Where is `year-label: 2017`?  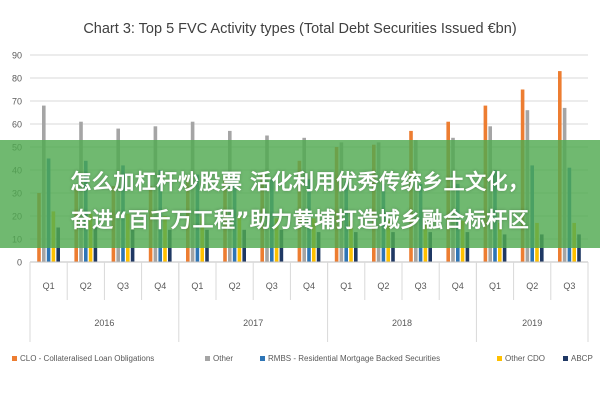
year-label: 2017 is located at coordinates (253, 323).